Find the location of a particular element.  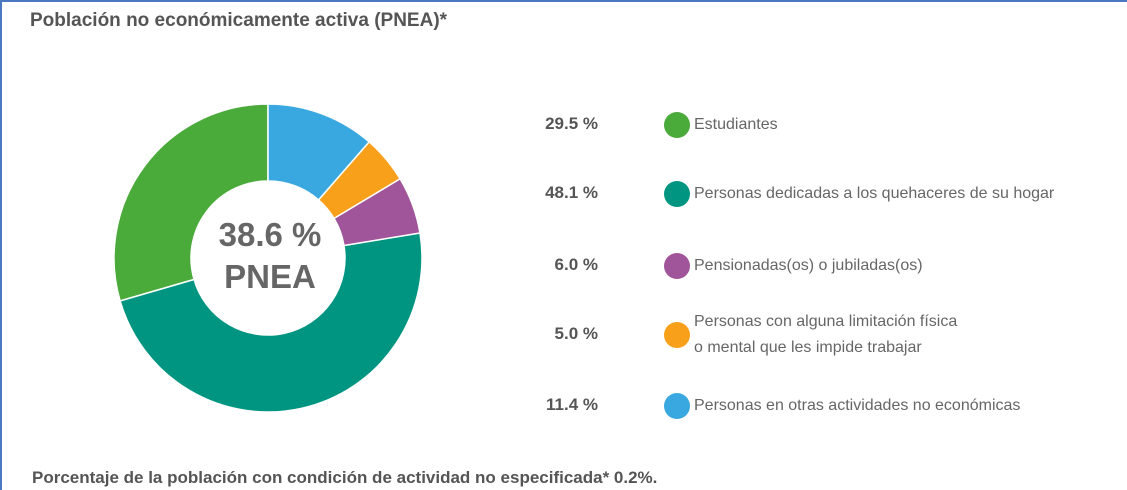

value-label: 29.5 % is located at coordinates (571, 123).